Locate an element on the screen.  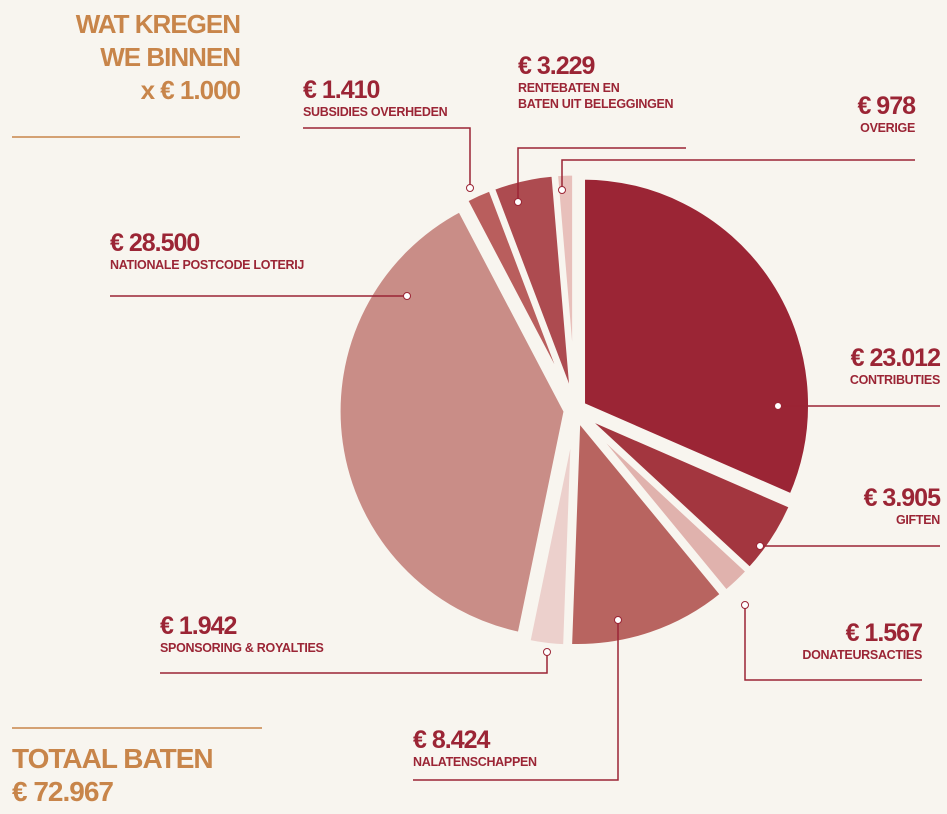
value-label: € 1.410 is located at coordinates (341, 90).